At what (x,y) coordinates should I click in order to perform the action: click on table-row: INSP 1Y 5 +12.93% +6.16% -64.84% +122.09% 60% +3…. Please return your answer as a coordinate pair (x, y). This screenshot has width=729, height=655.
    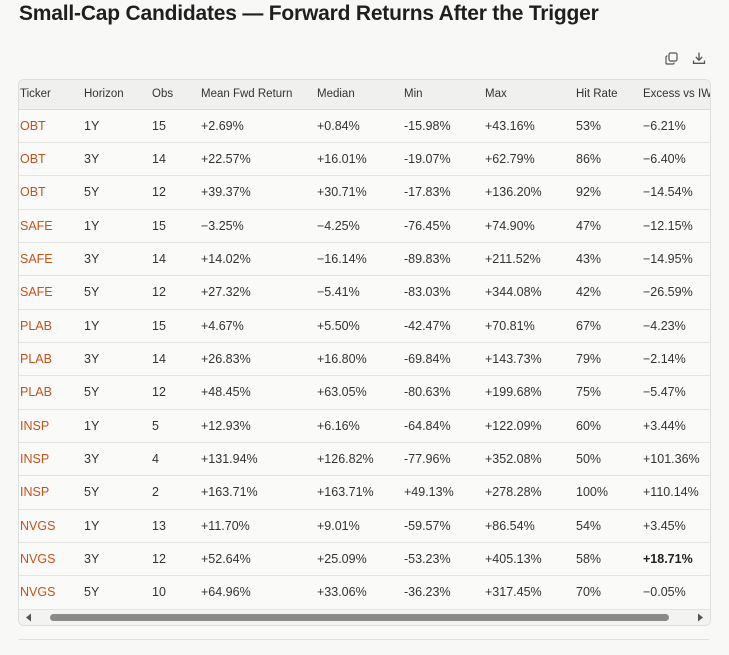
    Looking at the image, I should click on (364, 426).